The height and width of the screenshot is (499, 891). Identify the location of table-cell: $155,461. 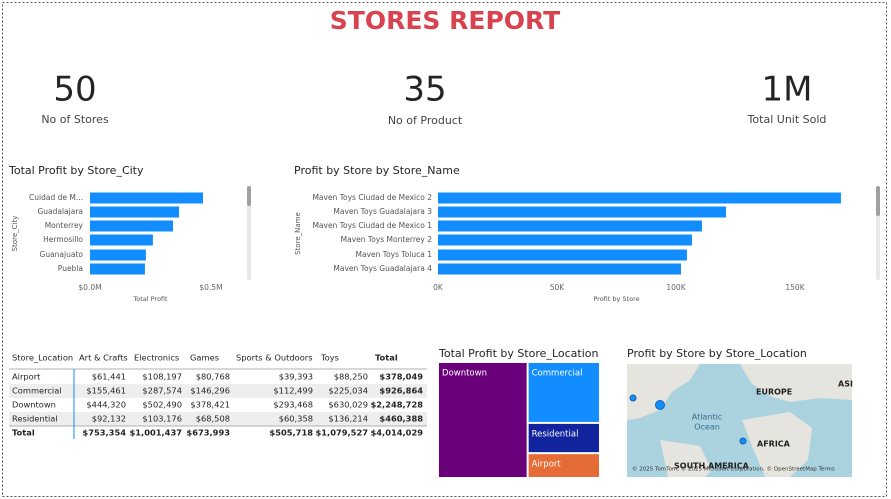
(106, 391).